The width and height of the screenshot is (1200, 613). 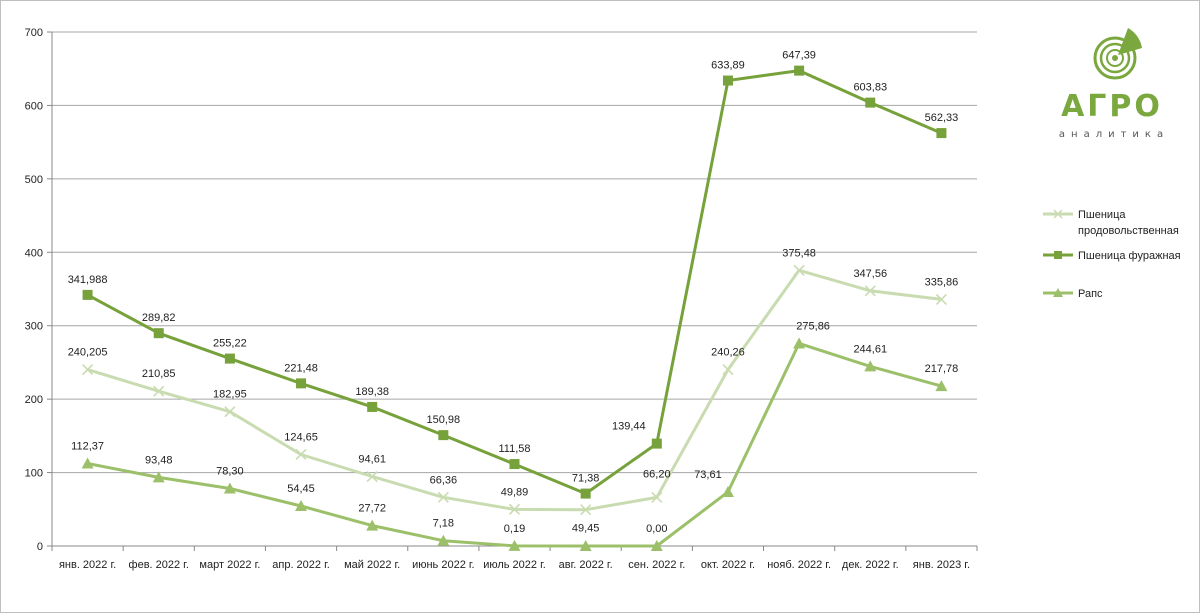 I want to click on data-label: 347,56, so click(x=870, y=274).